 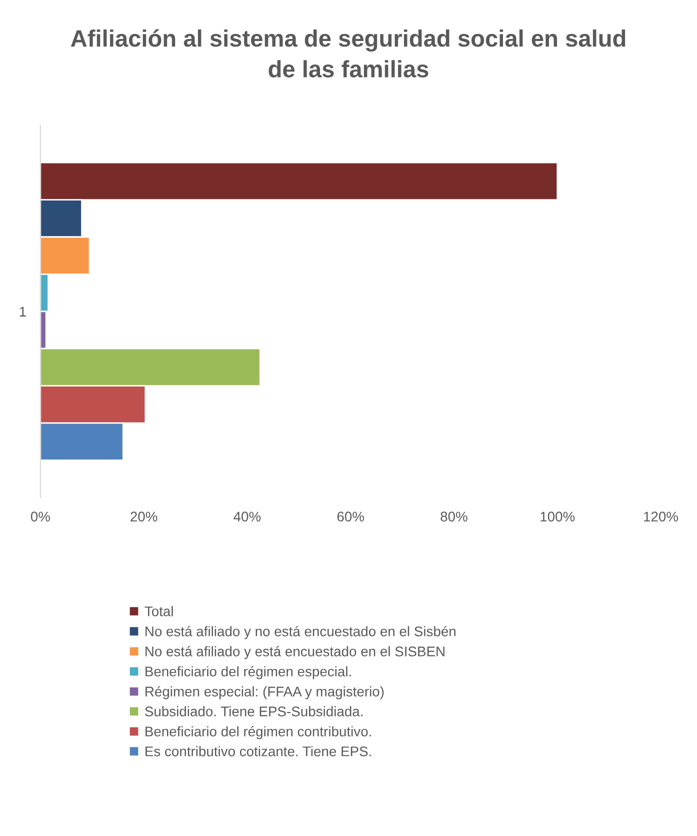 What do you see at coordinates (557, 517) in the screenshot?
I see `x-tick-label: 100%` at bounding box center [557, 517].